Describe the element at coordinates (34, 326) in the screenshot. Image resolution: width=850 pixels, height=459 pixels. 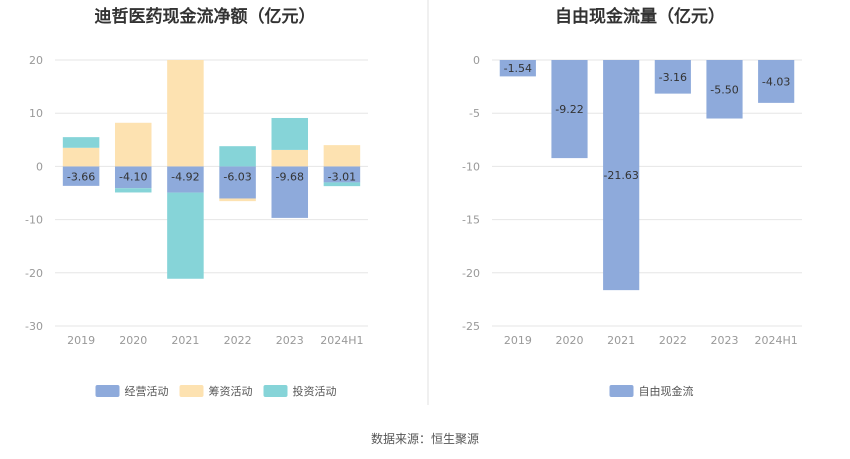
I see `y-tick-label: -30` at that location.